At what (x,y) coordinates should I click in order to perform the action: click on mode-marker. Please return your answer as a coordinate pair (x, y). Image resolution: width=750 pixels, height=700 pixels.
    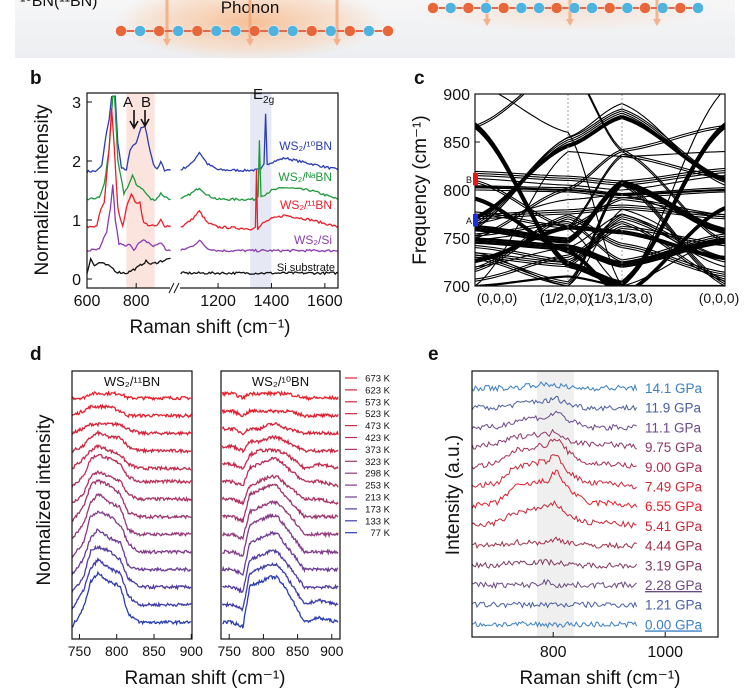
    Looking at the image, I should click on (475, 179).